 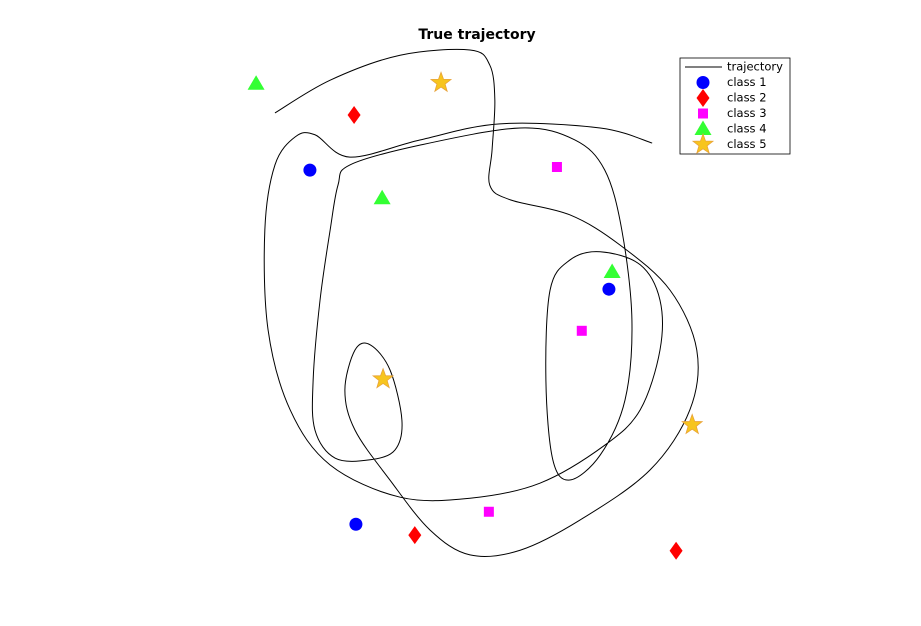 What do you see at coordinates (755, 67) in the screenshot?
I see `legend-label: trajectory` at bounding box center [755, 67].